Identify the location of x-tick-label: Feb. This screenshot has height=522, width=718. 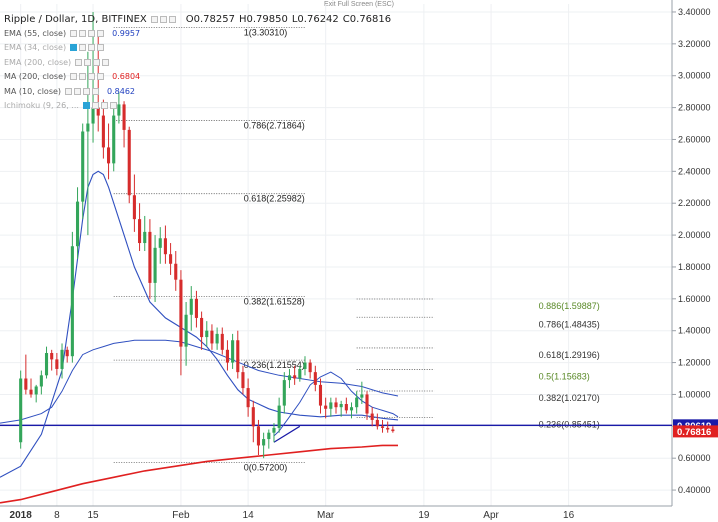
(181, 515).